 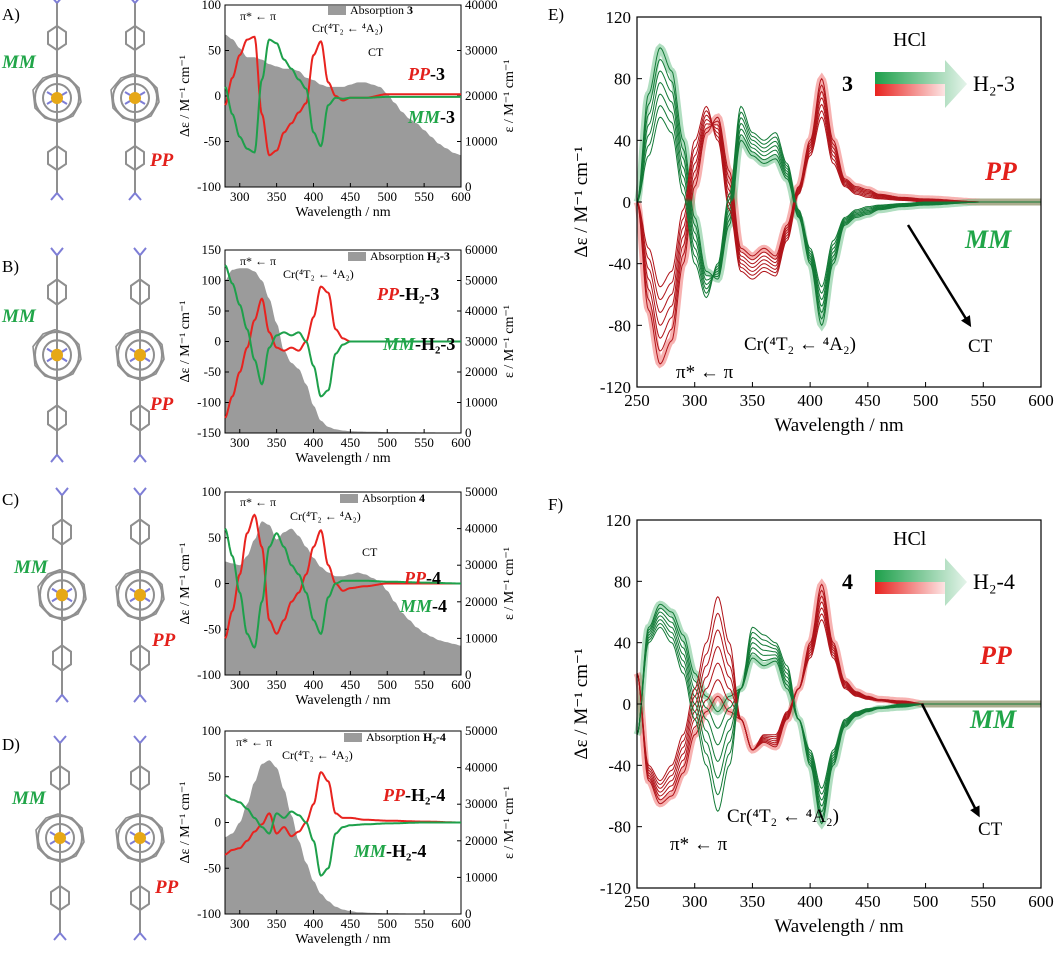 I want to click on series-label-mm: MM-H₂-4, so click(x=389, y=851).